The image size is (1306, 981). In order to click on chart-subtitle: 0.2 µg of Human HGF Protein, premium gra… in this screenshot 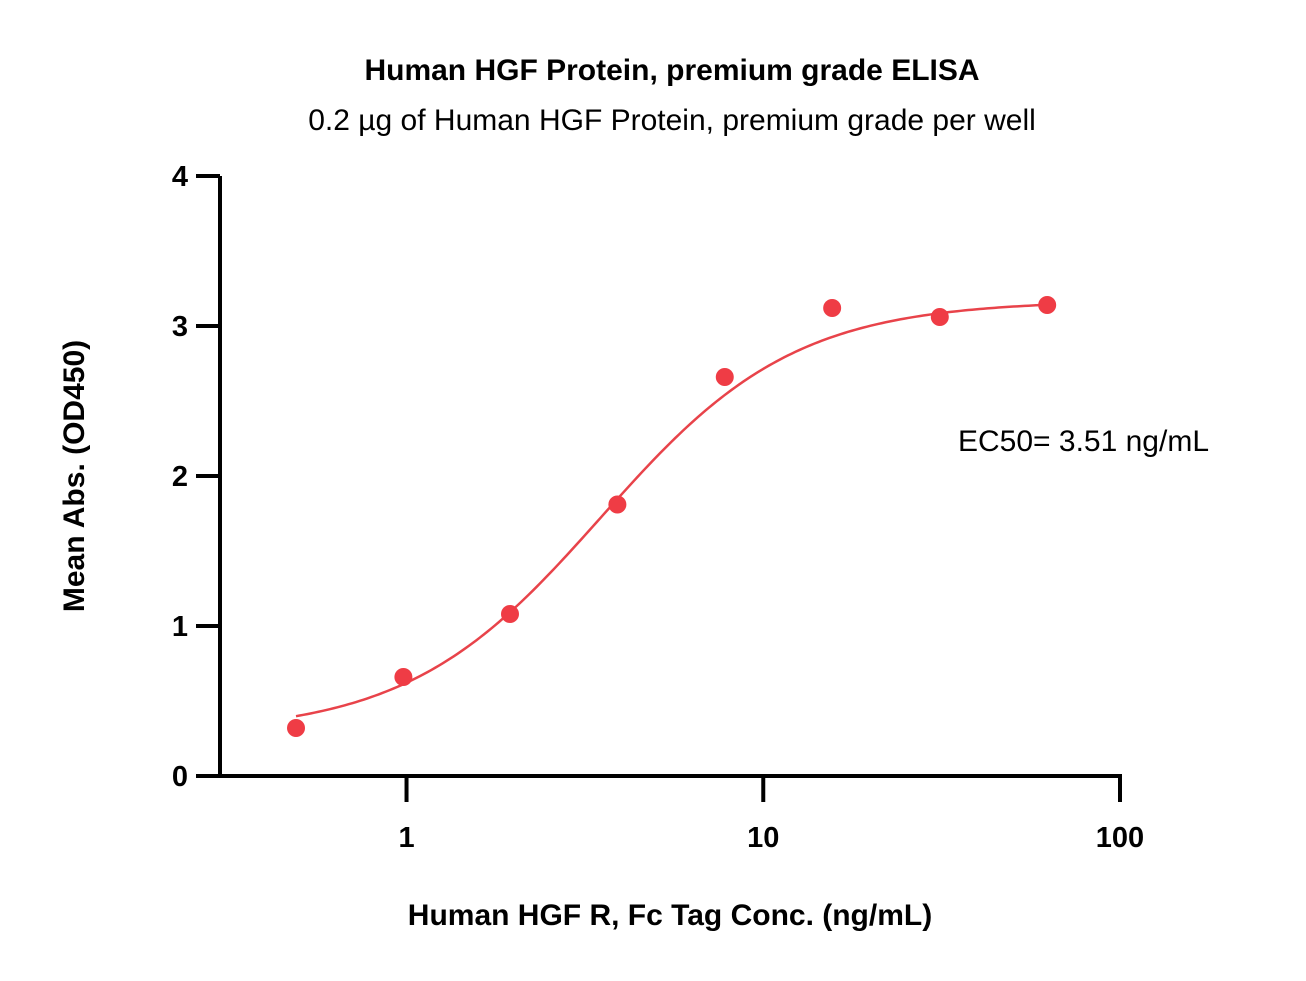, I will do `click(672, 120)`.